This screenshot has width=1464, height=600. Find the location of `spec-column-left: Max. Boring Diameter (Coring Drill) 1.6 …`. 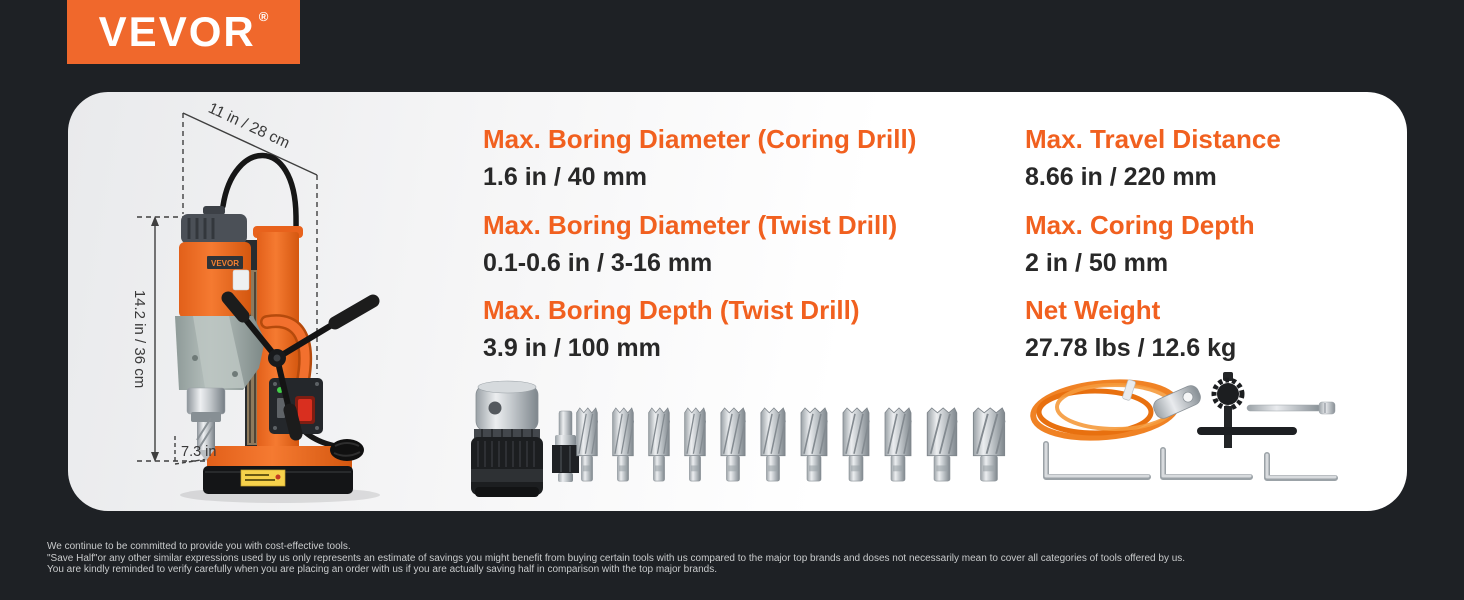

spec-column-left: Max. Boring Diameter (Coring Drill) 1.6 … is located at coordinates (700, 253).